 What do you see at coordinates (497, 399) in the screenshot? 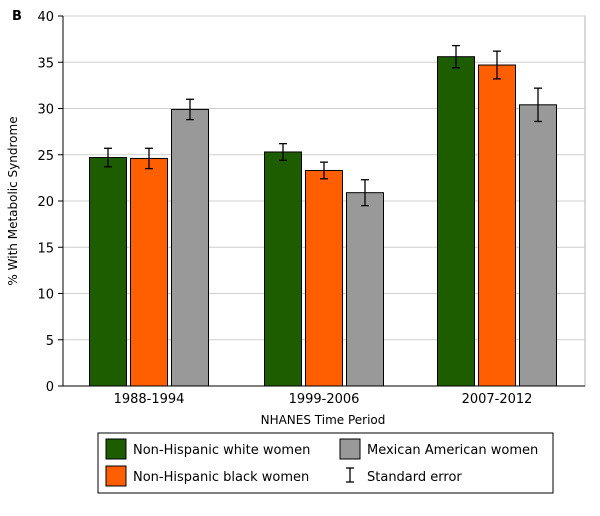
I see `x-tick-label: 2007-2012` at bounding box center [497, 399].